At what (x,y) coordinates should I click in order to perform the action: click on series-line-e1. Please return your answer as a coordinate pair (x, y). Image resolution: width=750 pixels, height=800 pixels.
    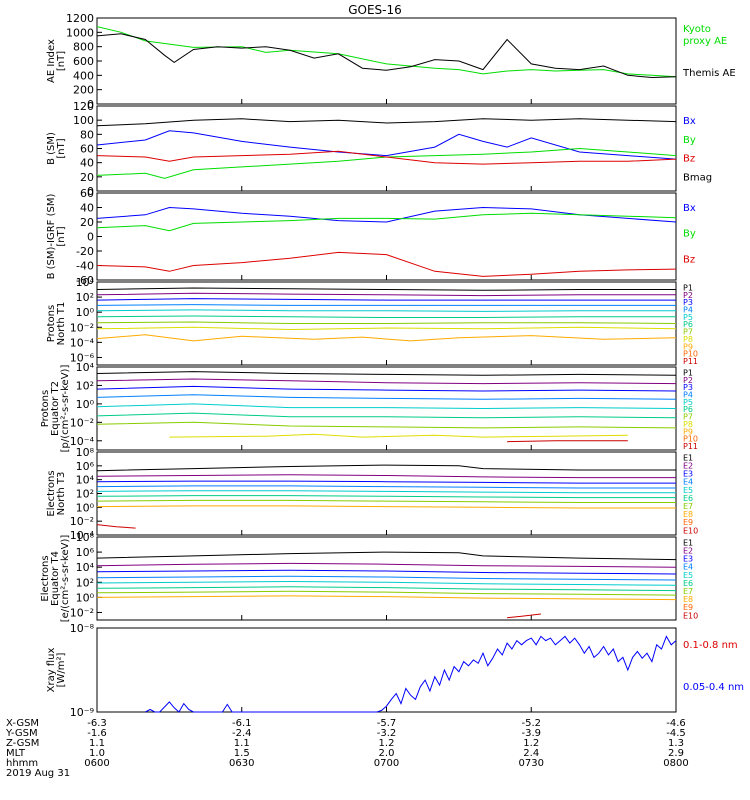
    Looking at the image, I should click on (386, 556).